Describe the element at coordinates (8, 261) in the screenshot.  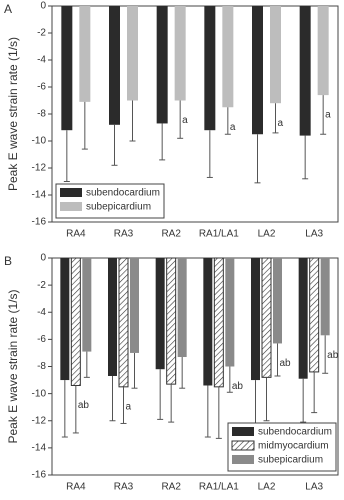
I see `panel-label: B` at that location.